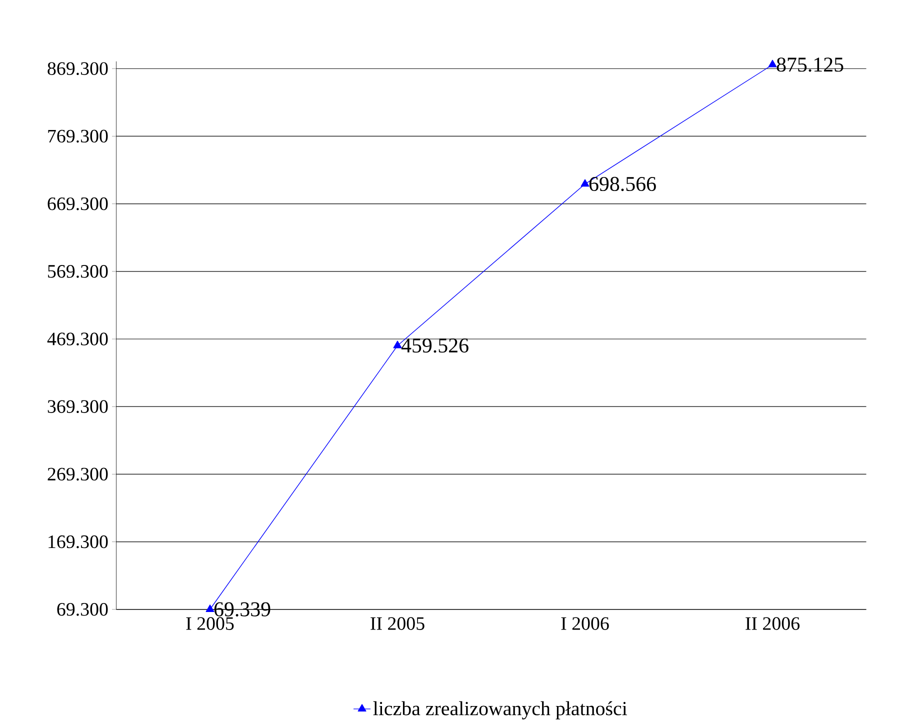 The height and width of the screenshot is (721, 920). What do you see at coordinates (82, 609) in the screenshot?
I see `y-tick-label: 69.300` at bounding box center [82, 609].